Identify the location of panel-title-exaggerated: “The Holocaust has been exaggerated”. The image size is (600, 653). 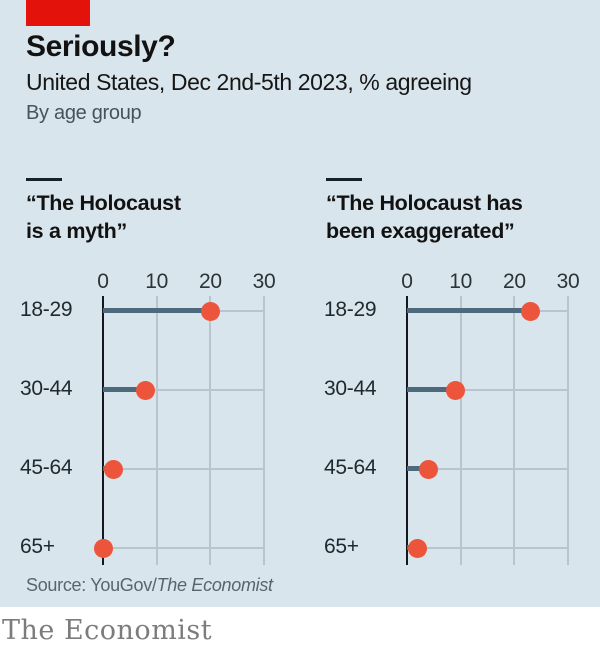
(461, 217).